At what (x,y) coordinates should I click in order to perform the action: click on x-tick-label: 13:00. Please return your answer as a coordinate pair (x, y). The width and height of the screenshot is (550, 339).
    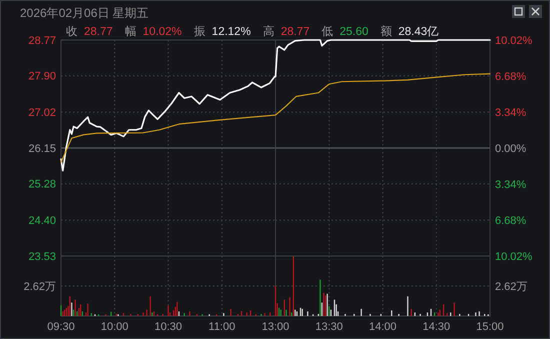
    Looking at the image, I should click on (276, 327).